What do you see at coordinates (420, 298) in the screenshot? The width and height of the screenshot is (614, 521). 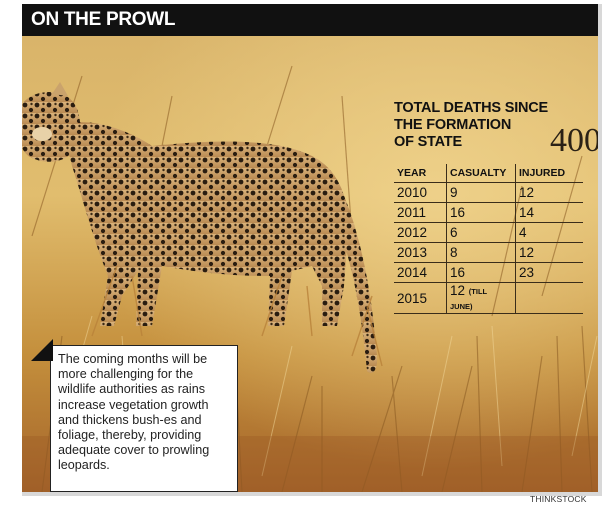 I see `cell-year: 2015` at bounding box center [420, 298].